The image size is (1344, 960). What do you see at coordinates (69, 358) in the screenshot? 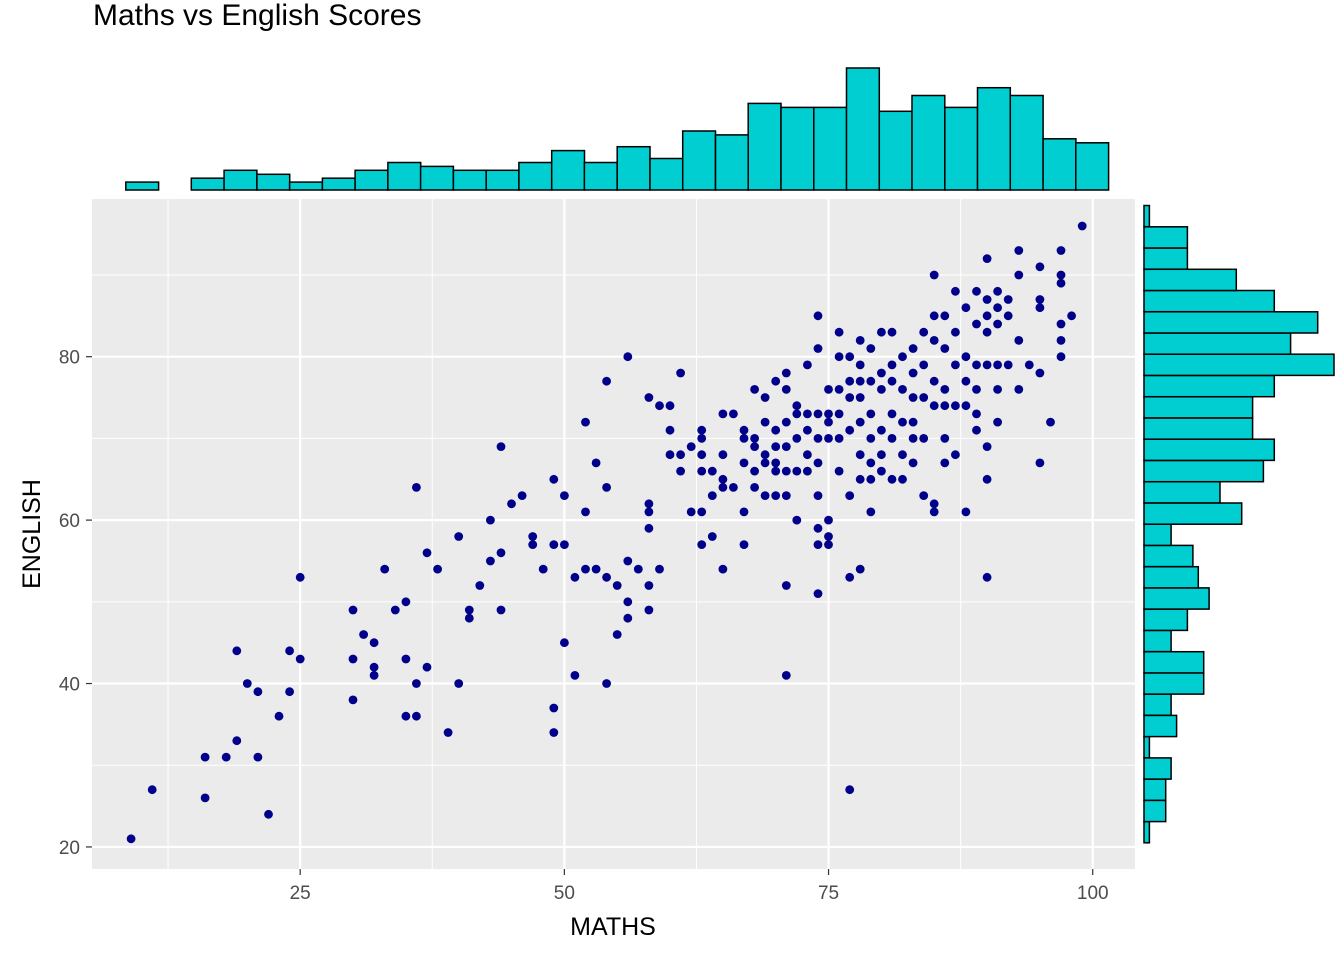
I see `y-tick-label-3: 80` at bounding box center [69, 358].